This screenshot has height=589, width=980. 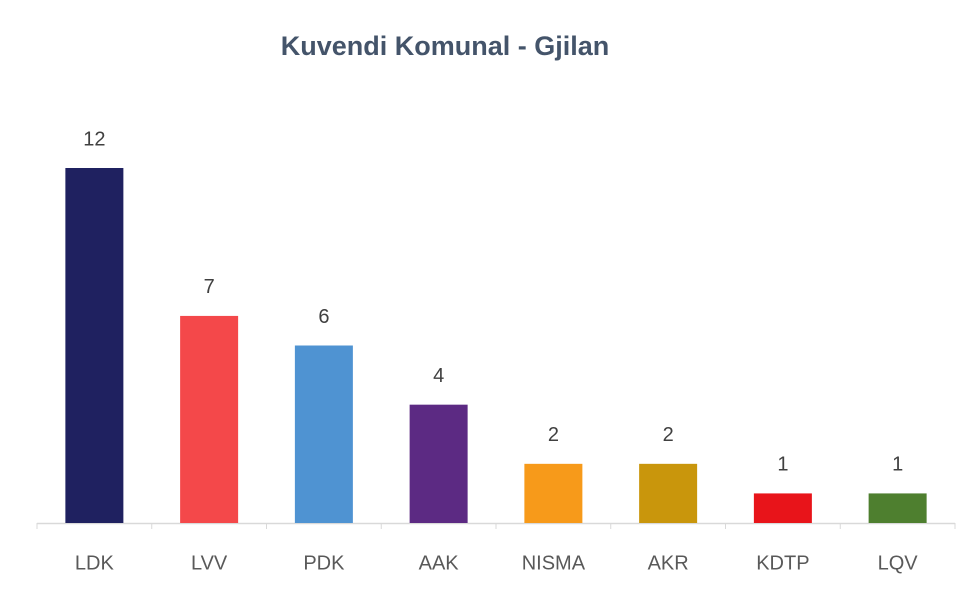 I want to click on value-label: 6, so click(x=323, y=317).